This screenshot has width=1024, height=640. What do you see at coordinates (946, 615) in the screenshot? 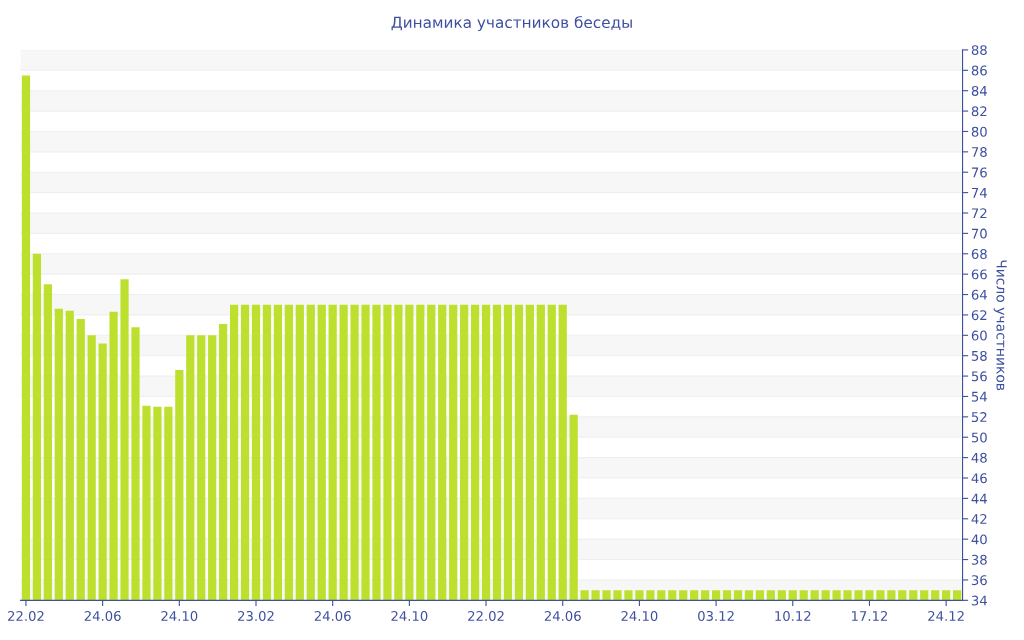
I see `x-tick-label: 24.12` at bounding box center [946, 615].